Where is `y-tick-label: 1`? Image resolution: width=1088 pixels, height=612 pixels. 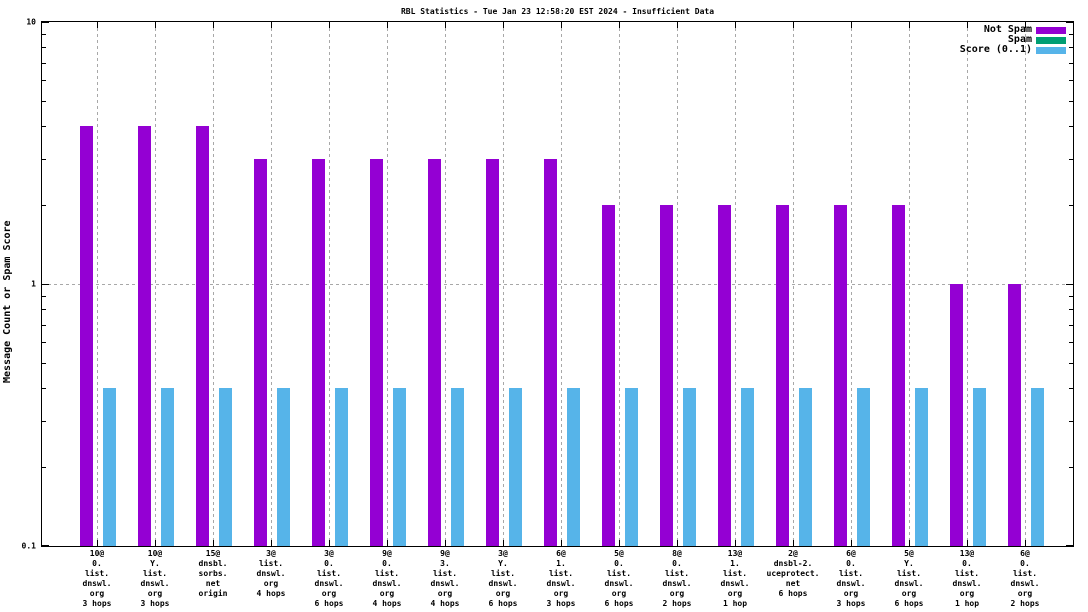 y-tick-label: 1 is located at coordinates (33, 284).